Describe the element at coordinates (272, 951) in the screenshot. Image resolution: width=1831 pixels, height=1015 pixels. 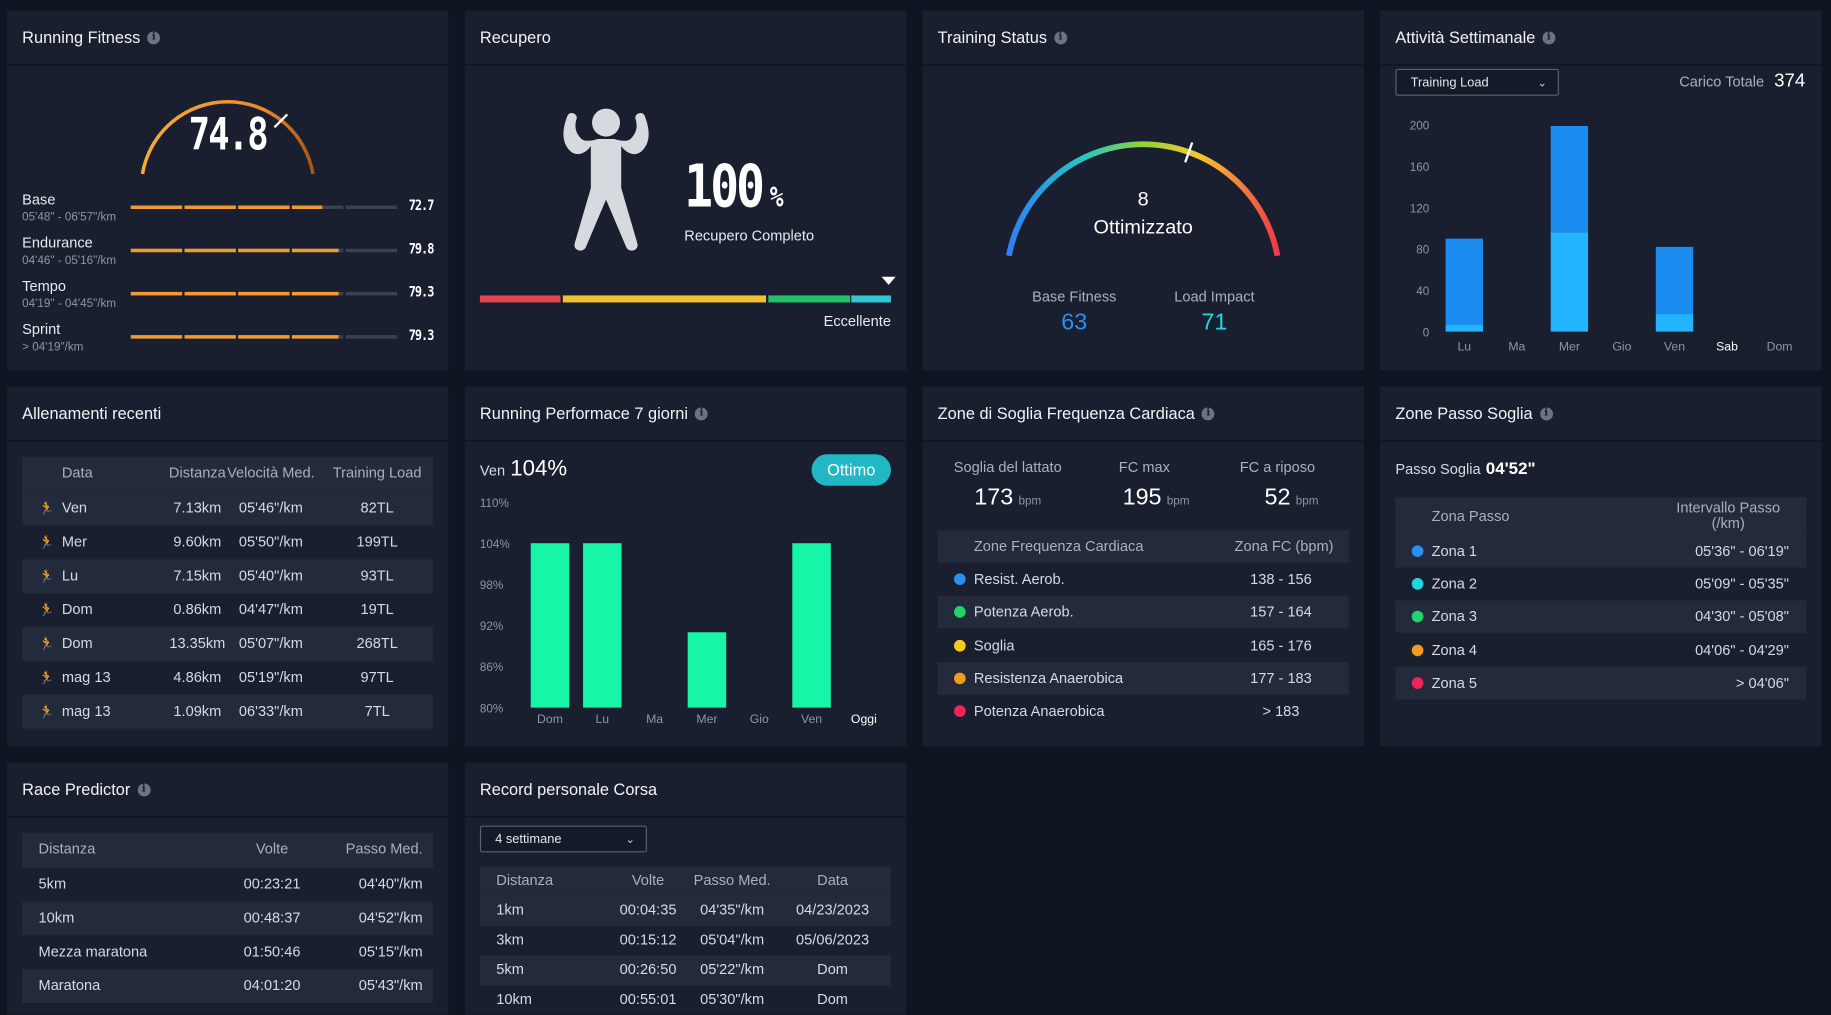
I see `table-cell: 01:50:46` at that location.